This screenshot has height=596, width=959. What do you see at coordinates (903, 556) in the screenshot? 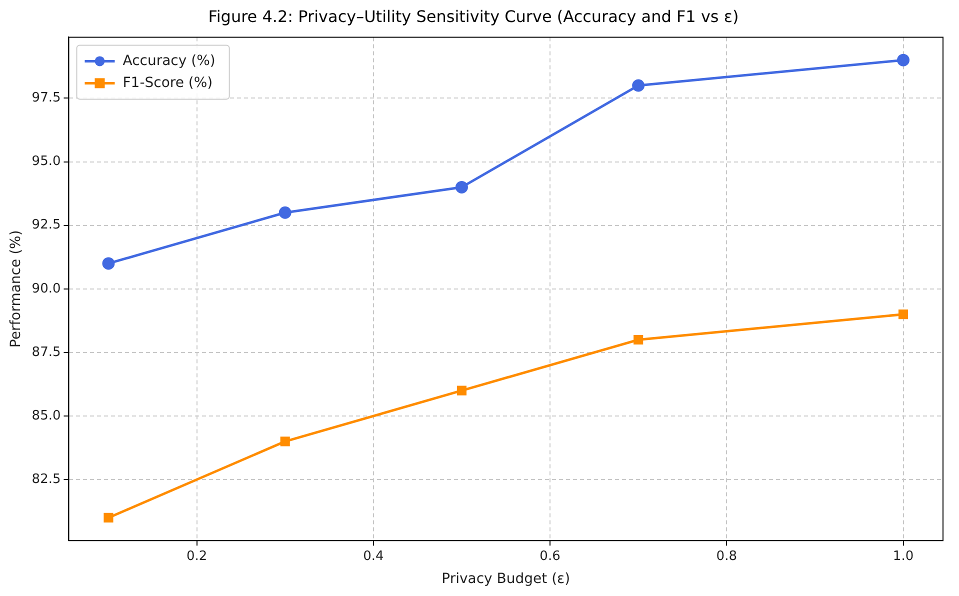
I see `x-tick-label: 1.0` at bounding box center [903, 556].